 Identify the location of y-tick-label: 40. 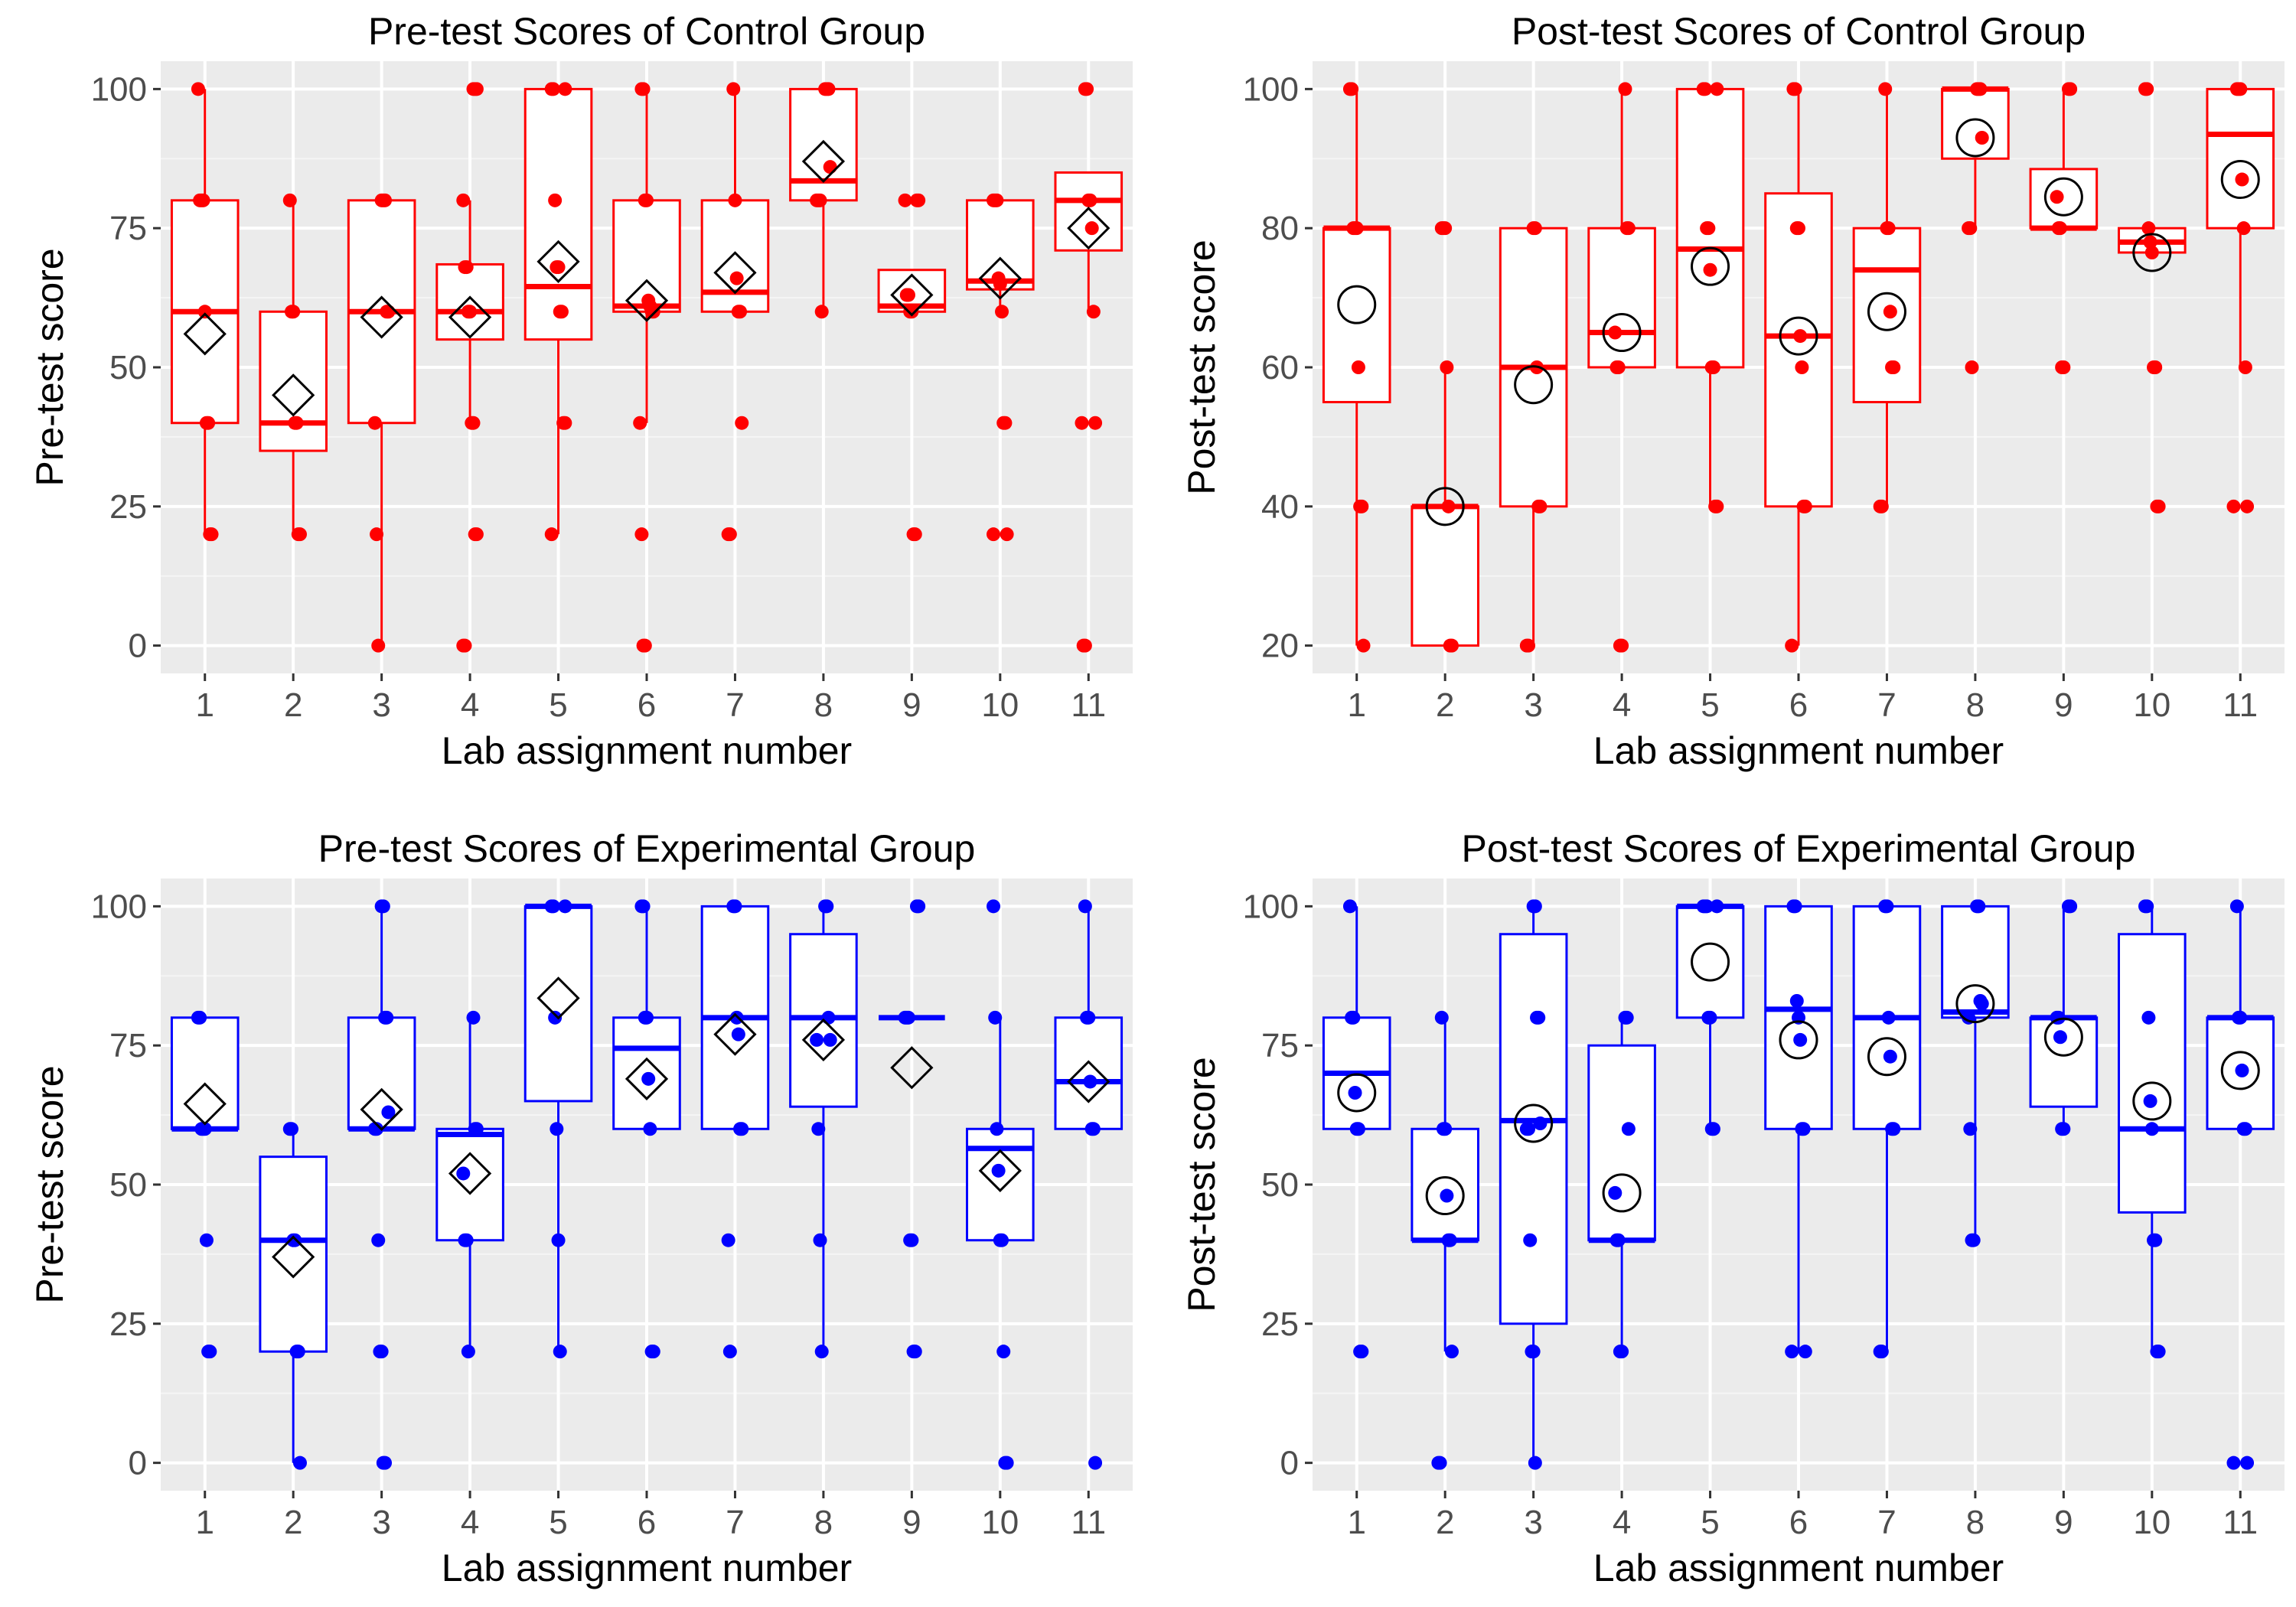
(1280, 507).